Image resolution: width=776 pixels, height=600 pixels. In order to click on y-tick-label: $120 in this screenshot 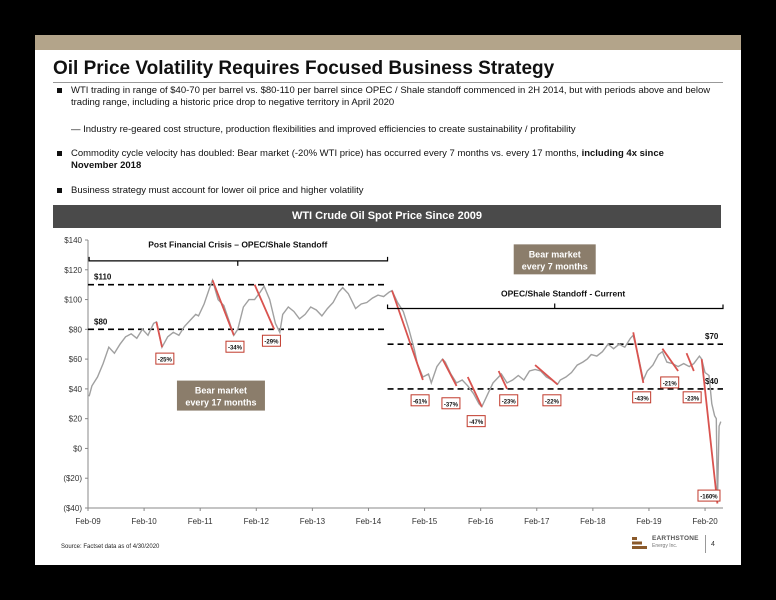, I will do `click(73, 270)`.